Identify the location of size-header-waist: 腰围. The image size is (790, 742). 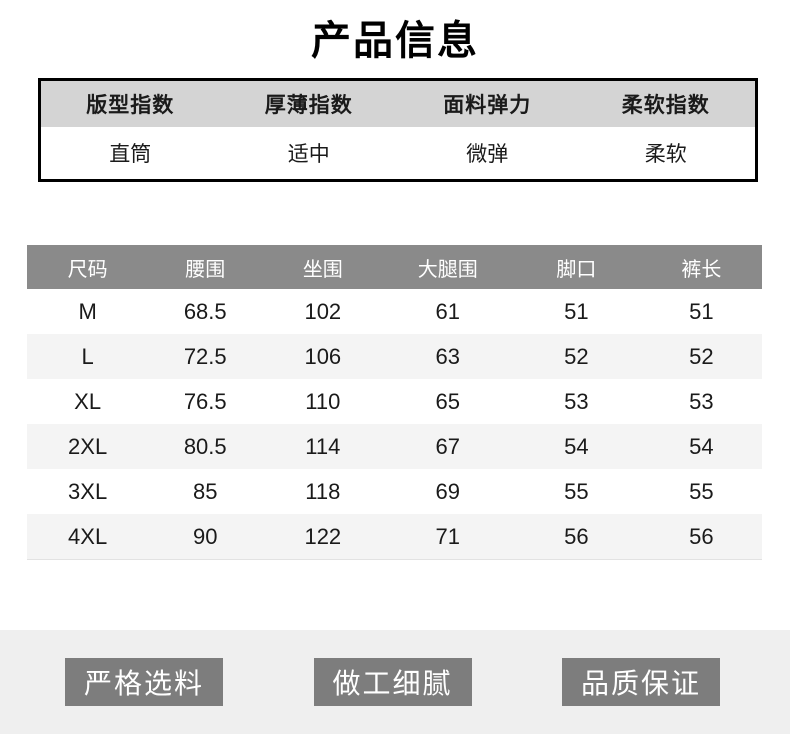
(205, 269).